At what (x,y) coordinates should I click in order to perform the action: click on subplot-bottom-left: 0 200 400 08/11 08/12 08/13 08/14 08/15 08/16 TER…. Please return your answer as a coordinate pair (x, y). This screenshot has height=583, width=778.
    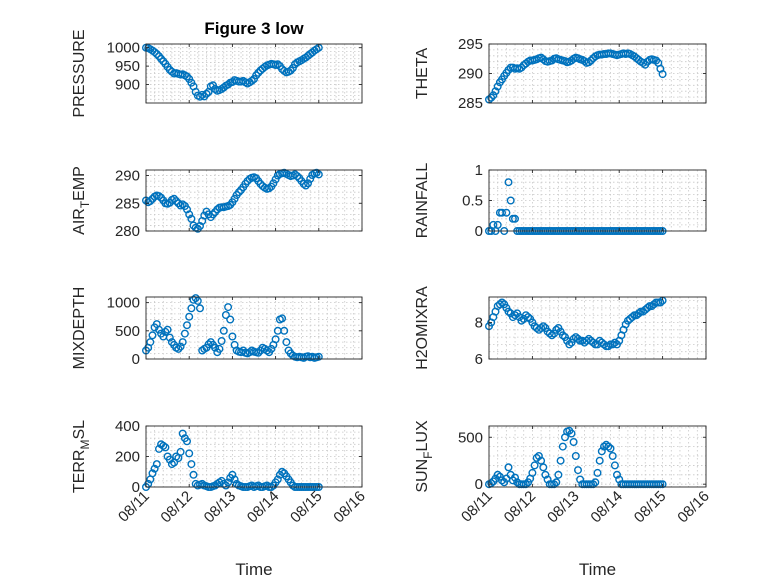
    Looking at the image, I should click on (220, 498).